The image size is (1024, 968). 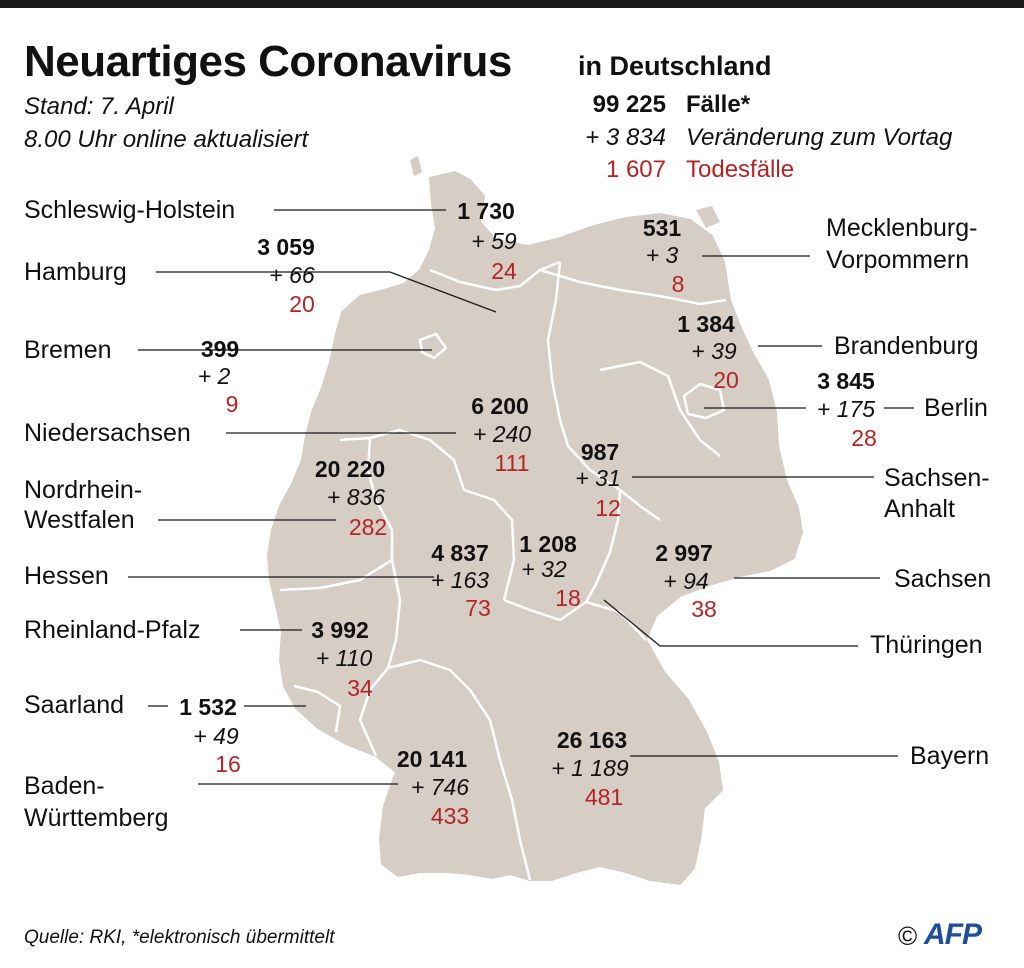 I want to click on state-name-baden-wuerttemberg-line1: Baden-, so click(x=64, y=786).